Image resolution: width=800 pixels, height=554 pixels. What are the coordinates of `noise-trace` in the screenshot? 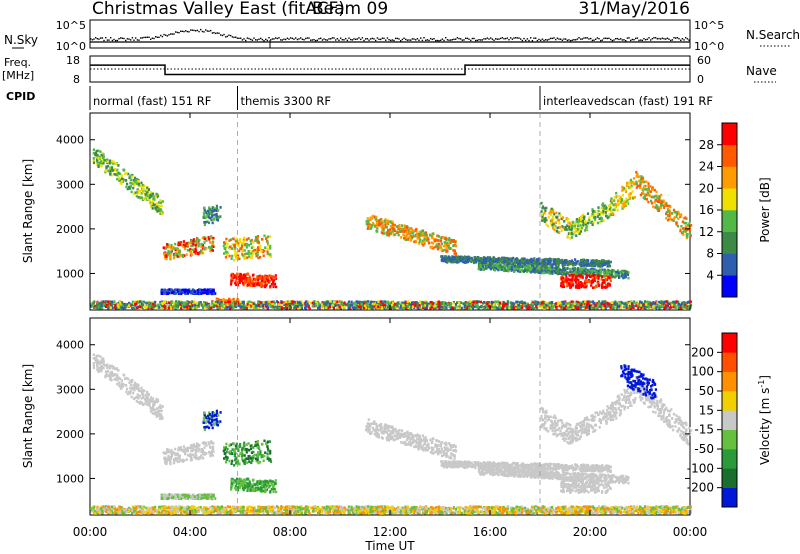 It's located at (390, 38).